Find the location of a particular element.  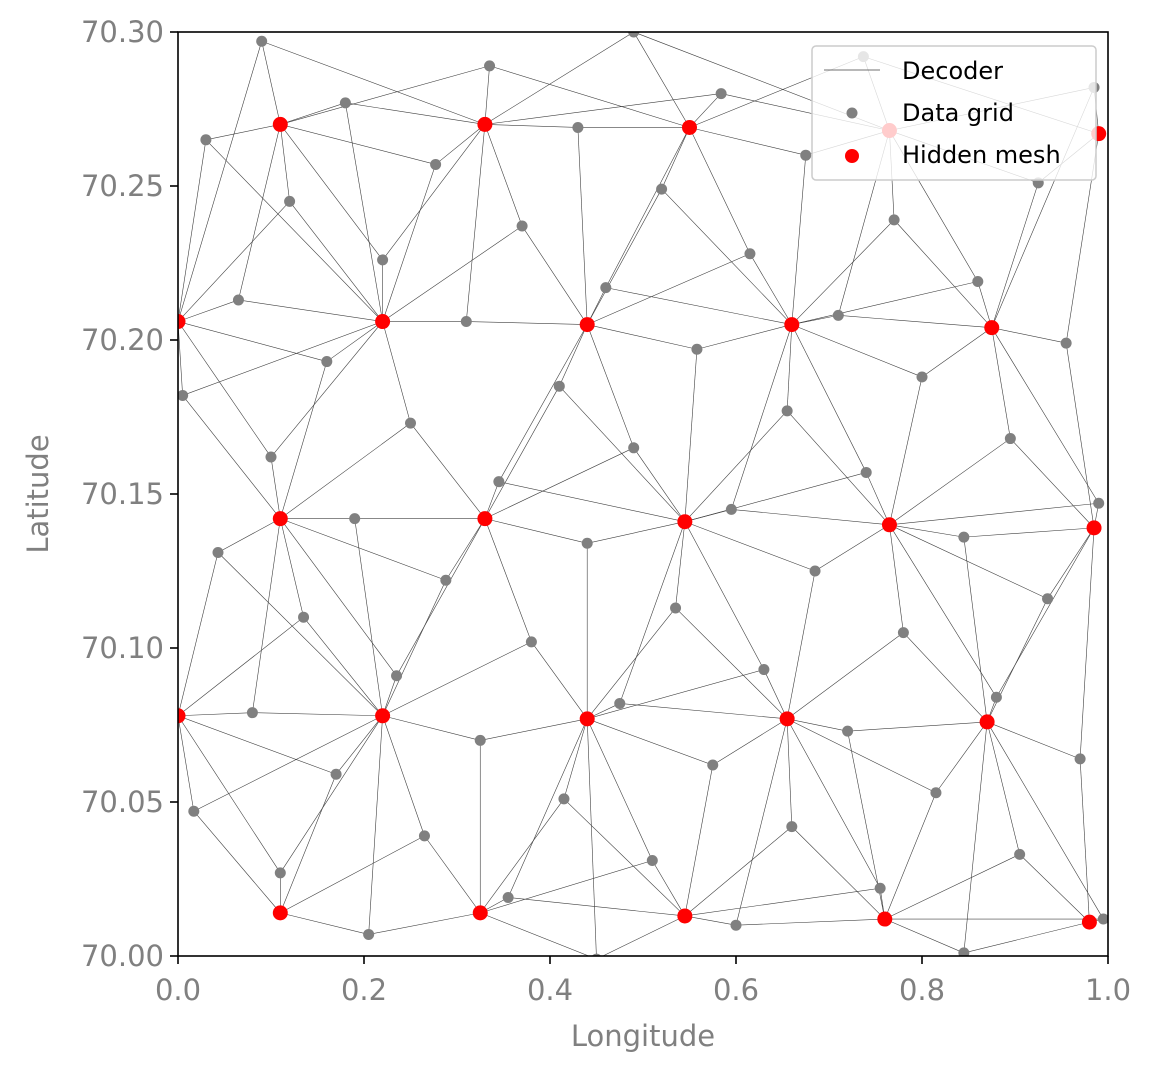

x-tick-label: 0.6 is located at coordinates (736, 990).